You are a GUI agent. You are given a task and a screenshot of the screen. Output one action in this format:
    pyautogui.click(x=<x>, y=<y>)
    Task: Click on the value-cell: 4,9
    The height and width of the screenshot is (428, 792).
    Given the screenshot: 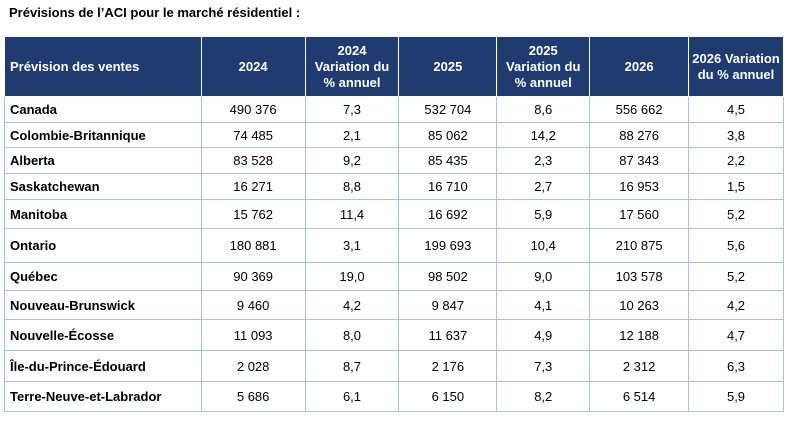 What is the action you would take?
    pyautogui.click(x=543, y=335)
    